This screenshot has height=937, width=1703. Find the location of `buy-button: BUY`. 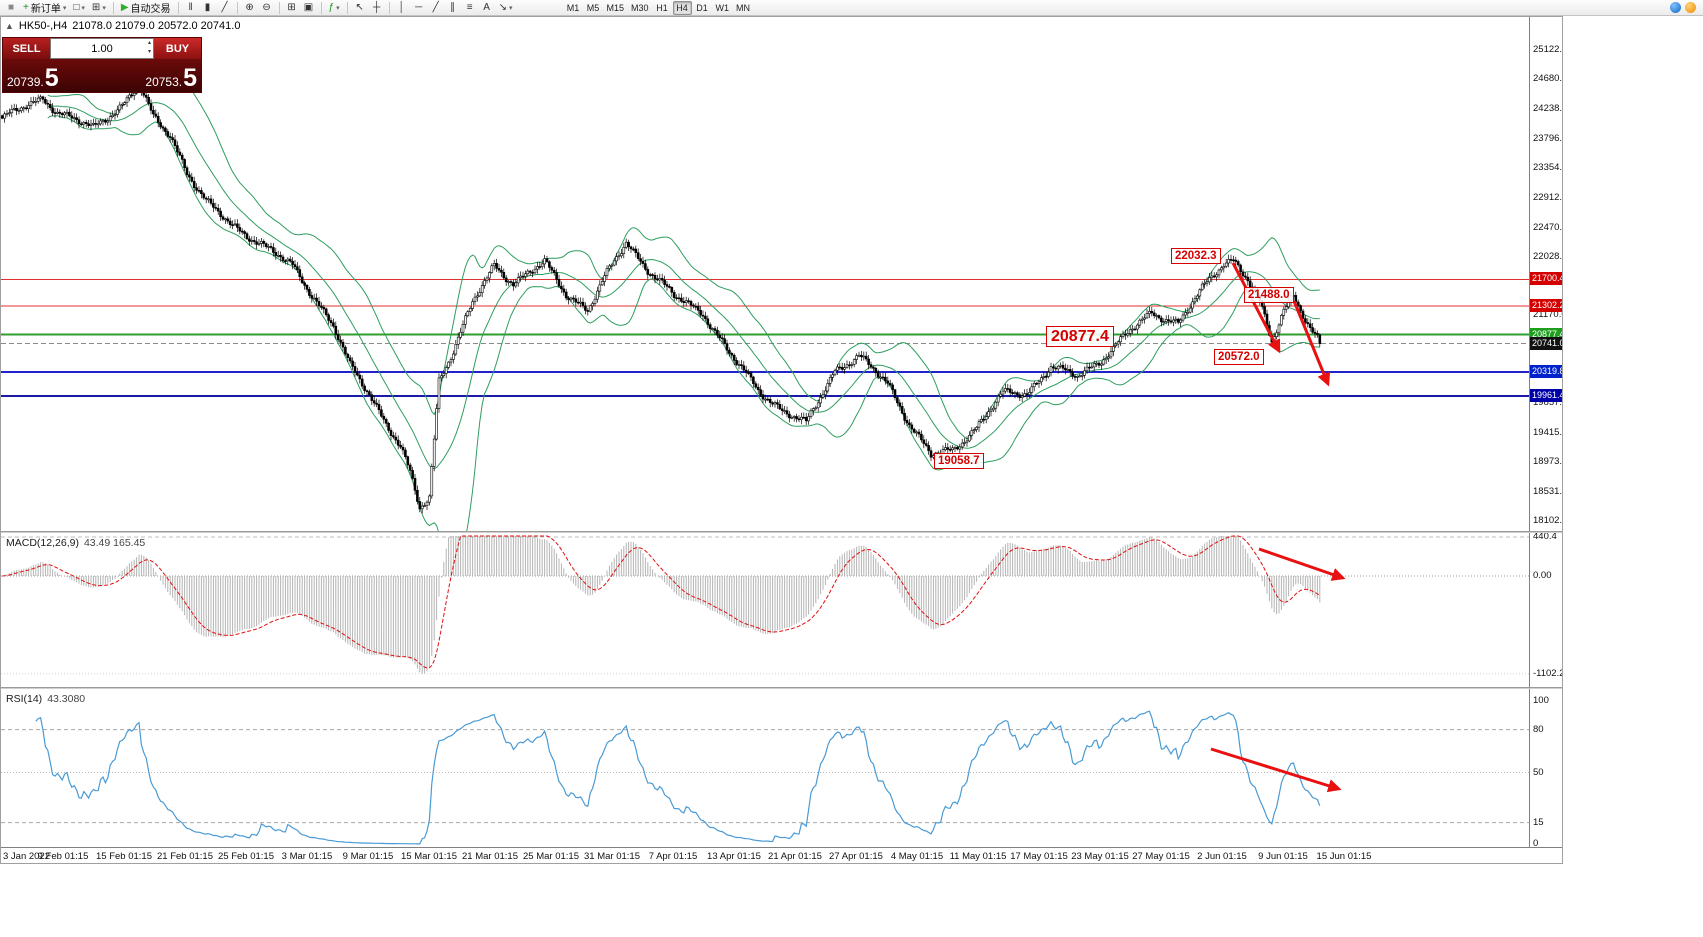

buy-button: BUY is located at coordinates (177, 48).